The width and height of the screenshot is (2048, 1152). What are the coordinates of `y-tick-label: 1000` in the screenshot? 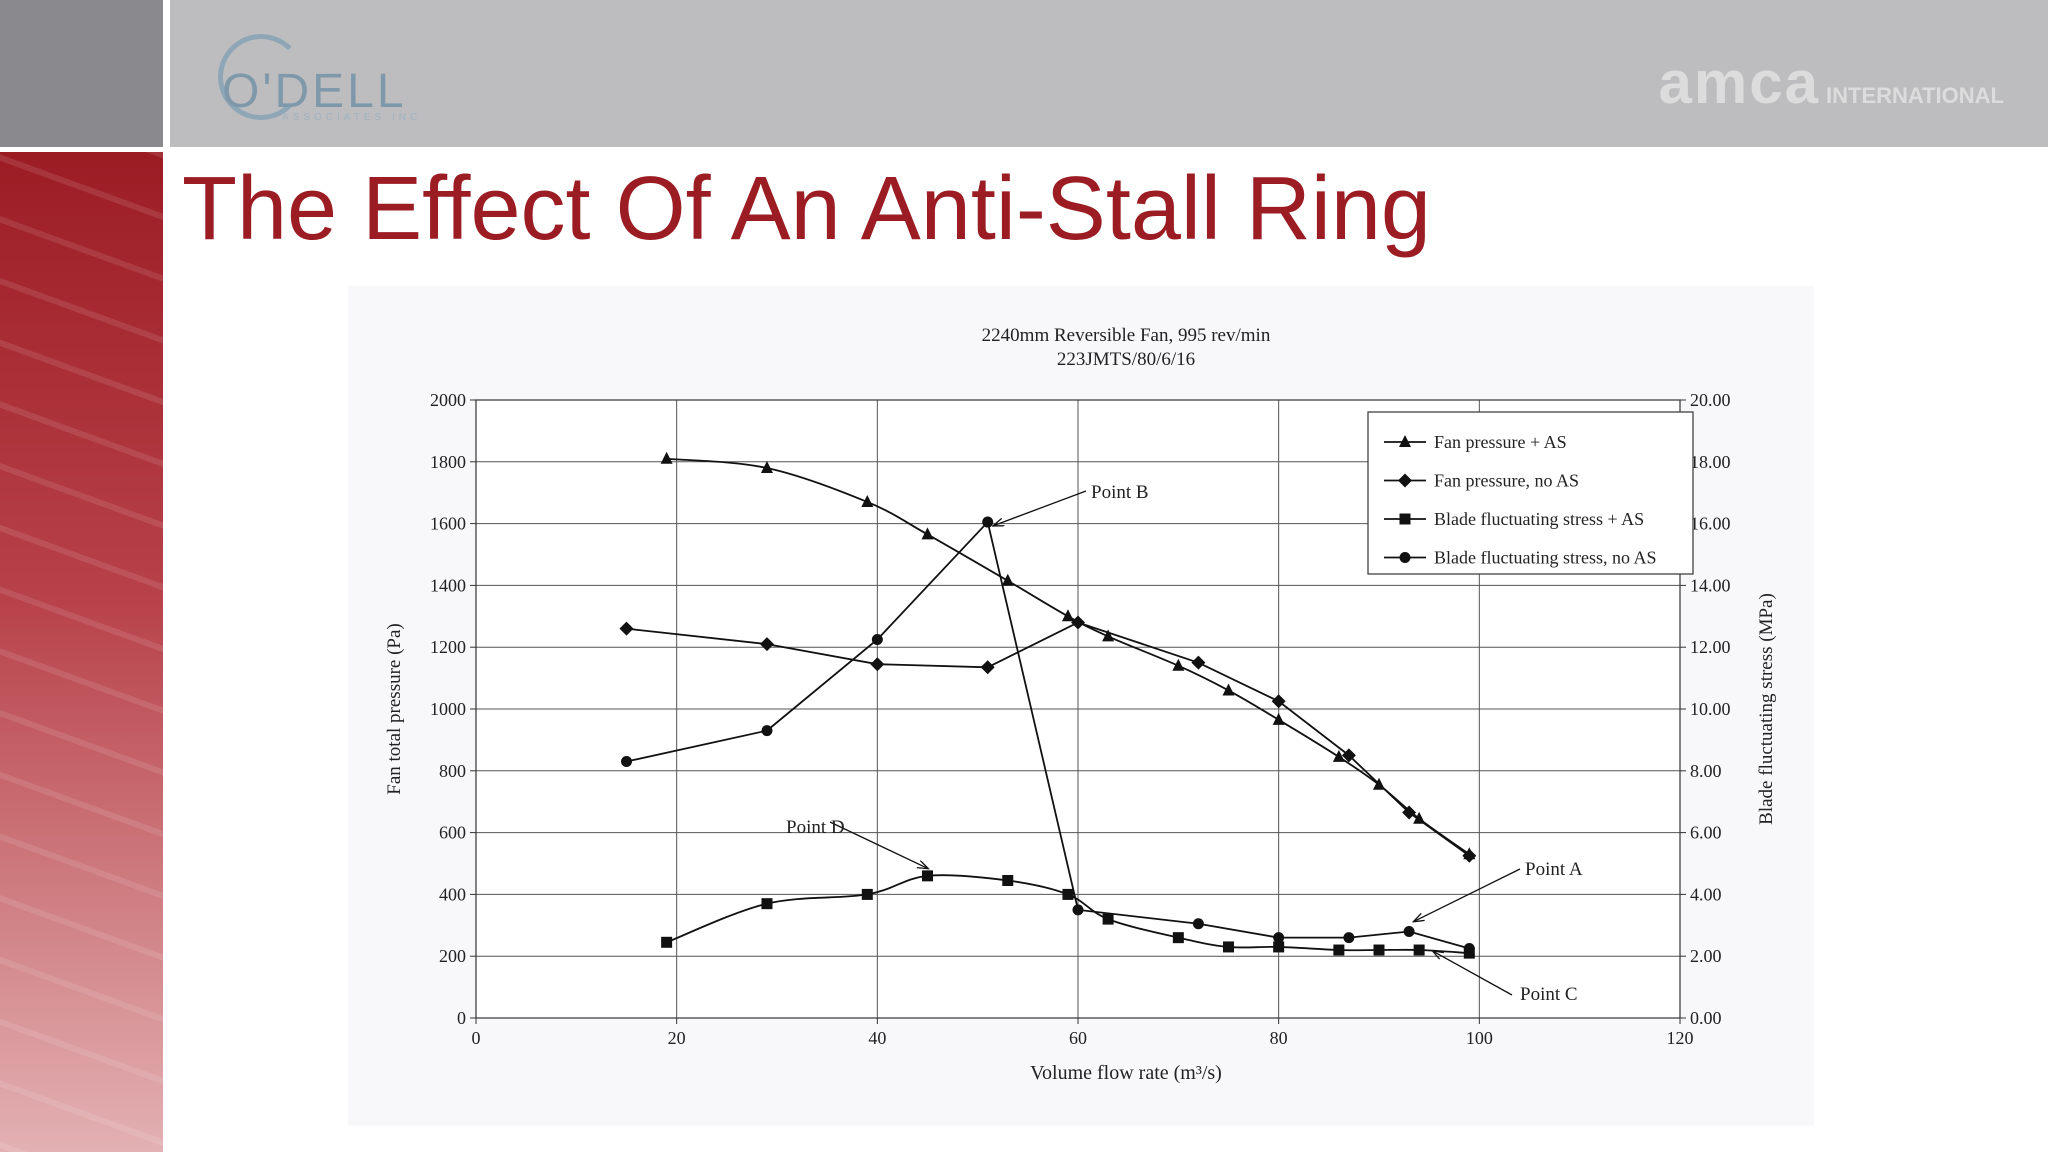 It's located at (448, 709).